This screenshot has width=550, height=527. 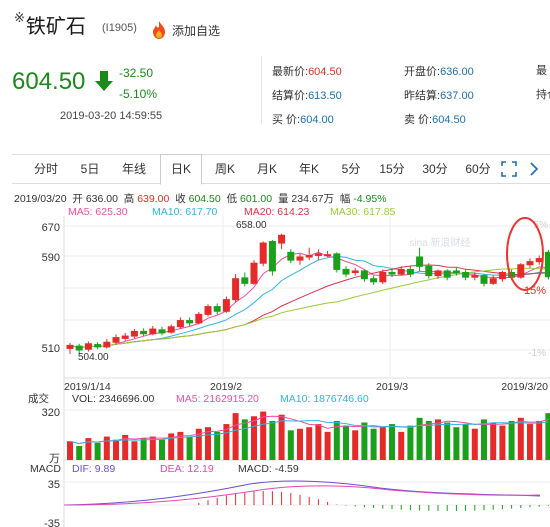 I want to click on ma5-legend: MA5: 625.30, so click(x=98, y=212).